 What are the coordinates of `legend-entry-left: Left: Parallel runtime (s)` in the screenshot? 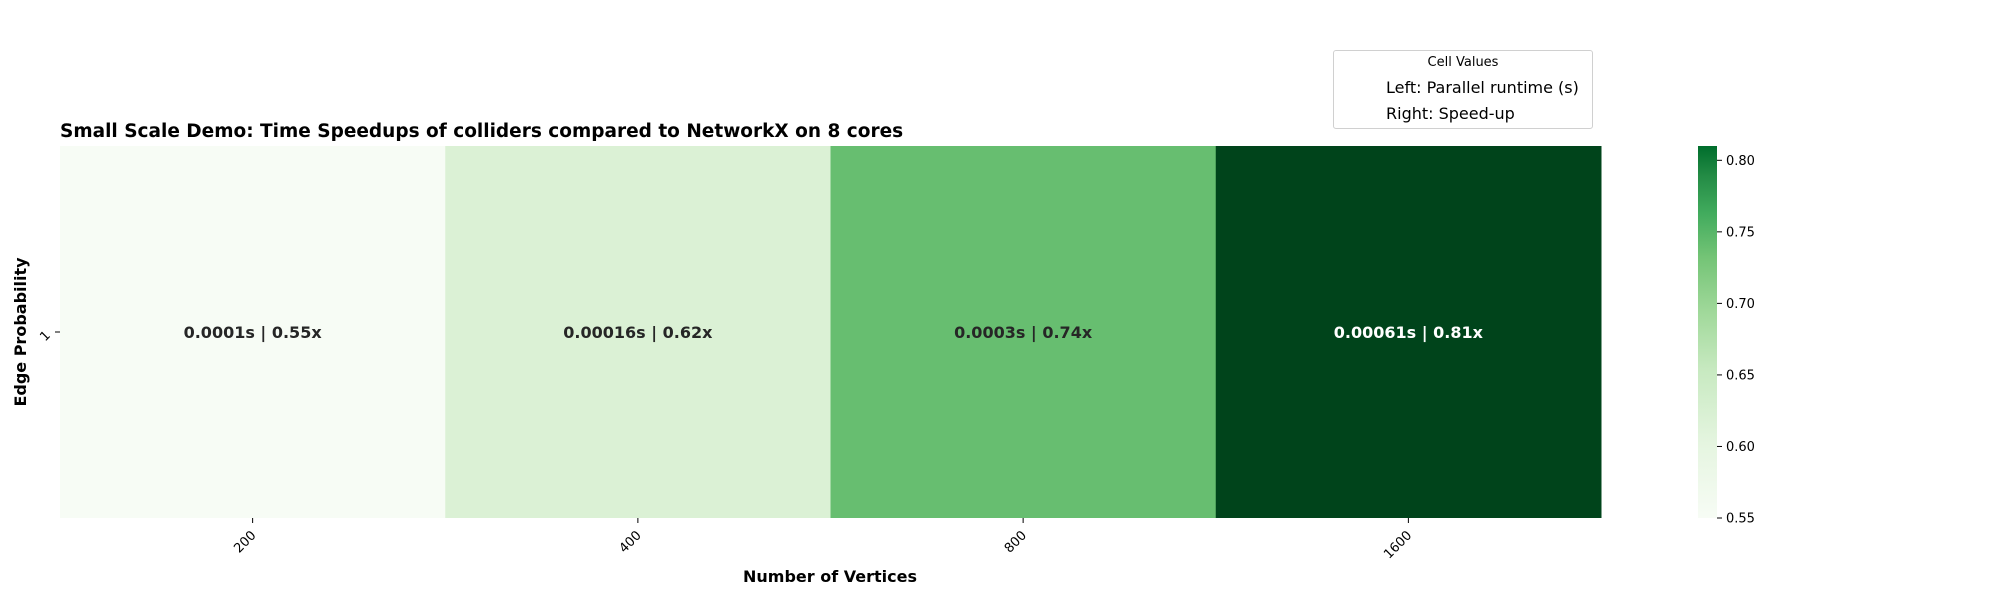 It's located at (1482, 87).